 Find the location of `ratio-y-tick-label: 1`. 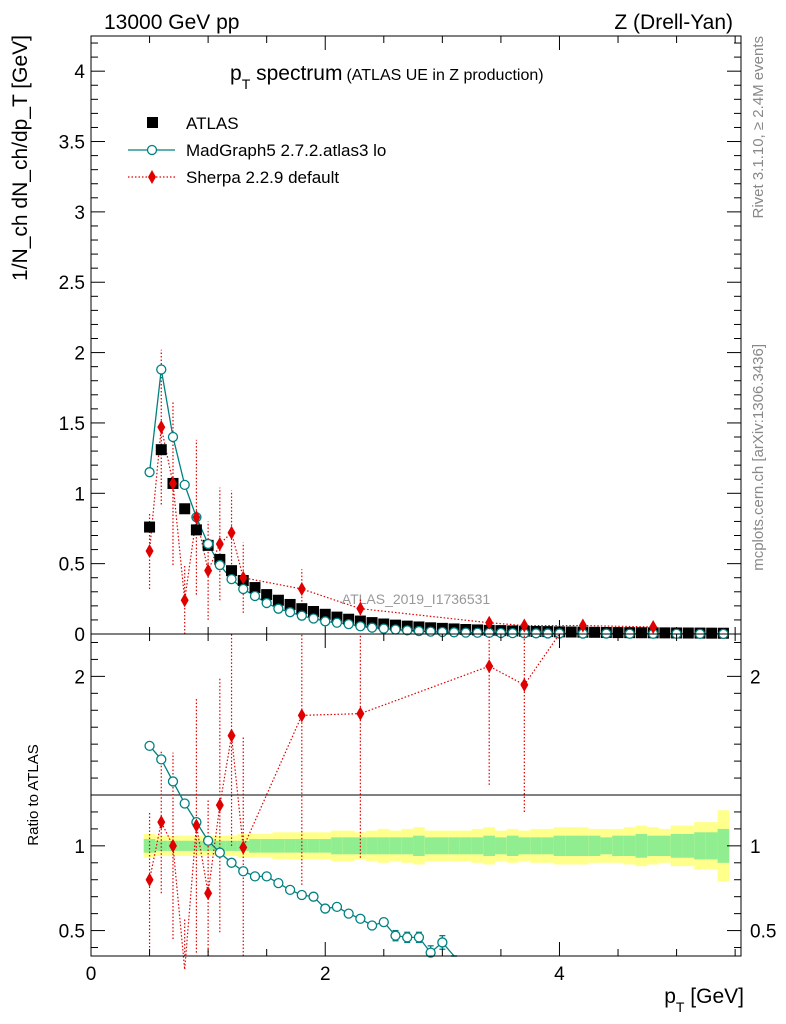

ratio-y-tick-label: 1 is located at coordinates (79, 847).